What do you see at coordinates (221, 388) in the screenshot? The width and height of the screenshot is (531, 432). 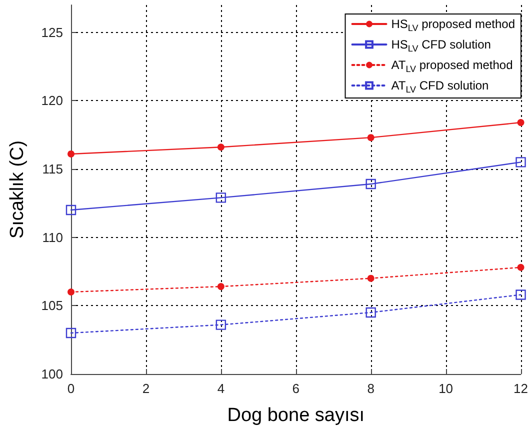 I see `x-tick-label: 4` at bounding box center [221, 388].